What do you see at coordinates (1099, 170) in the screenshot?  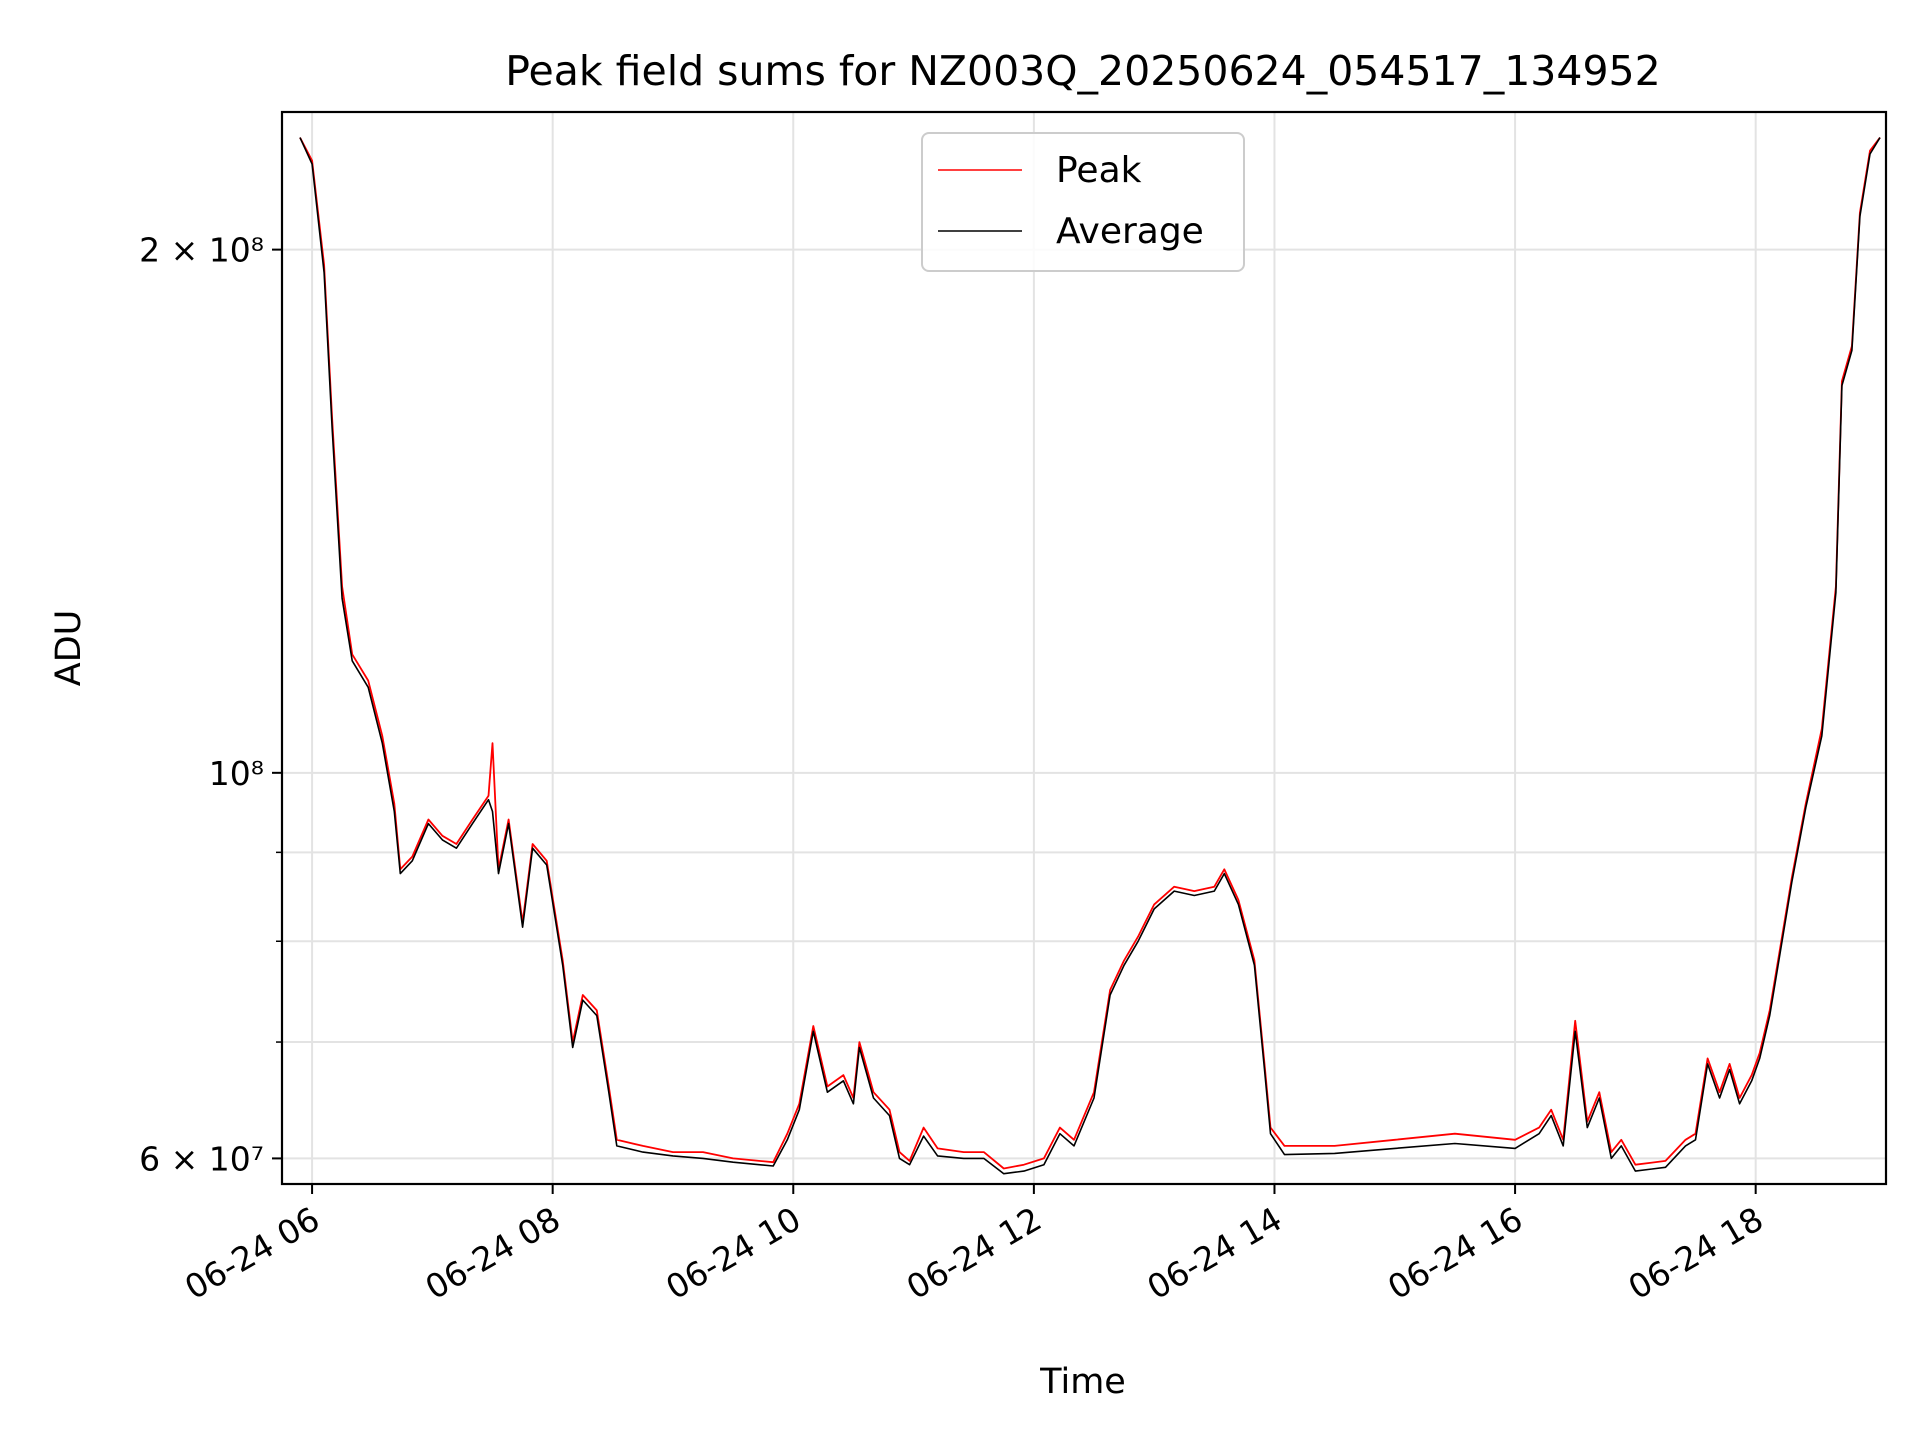 I see `legend-label-peak: Peak` at bounding box center [1099, 170].